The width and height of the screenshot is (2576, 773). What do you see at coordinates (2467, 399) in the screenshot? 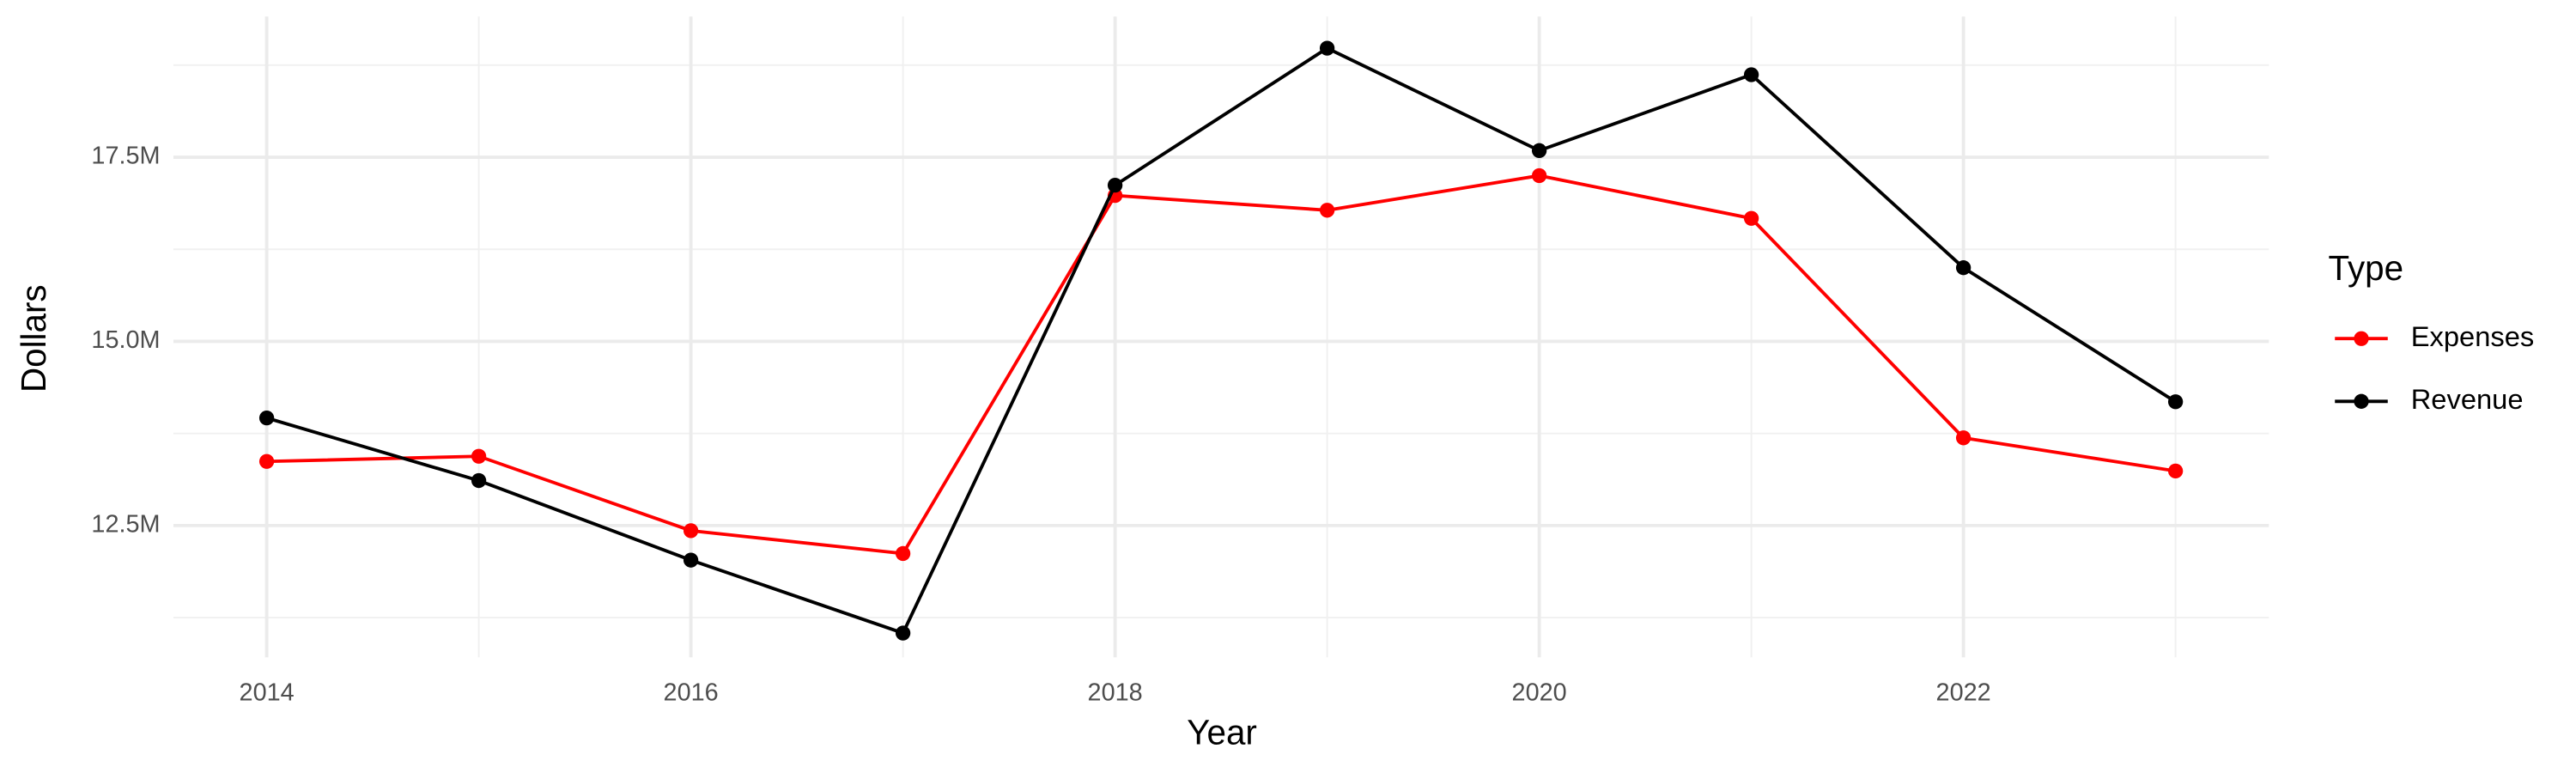
I see `legend-label: Revenue` at bounding box center [2467, 399].